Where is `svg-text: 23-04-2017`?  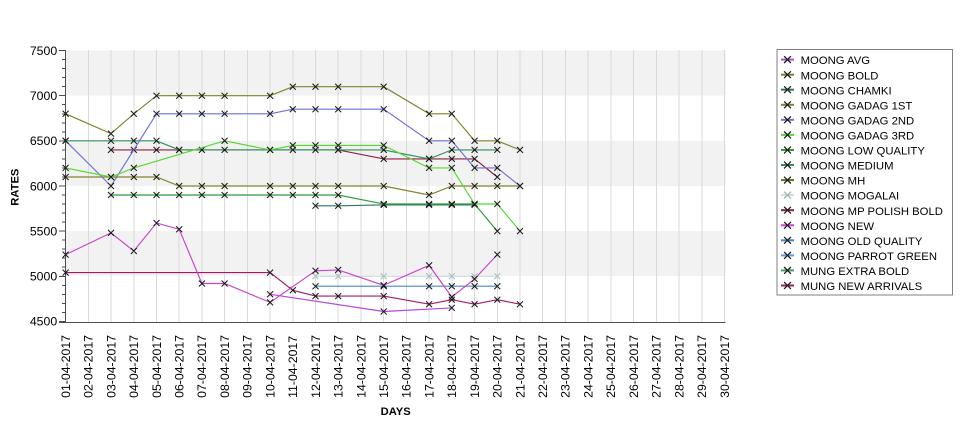 svg-text: 23-04-2017 is located at coordinates (566, 366).